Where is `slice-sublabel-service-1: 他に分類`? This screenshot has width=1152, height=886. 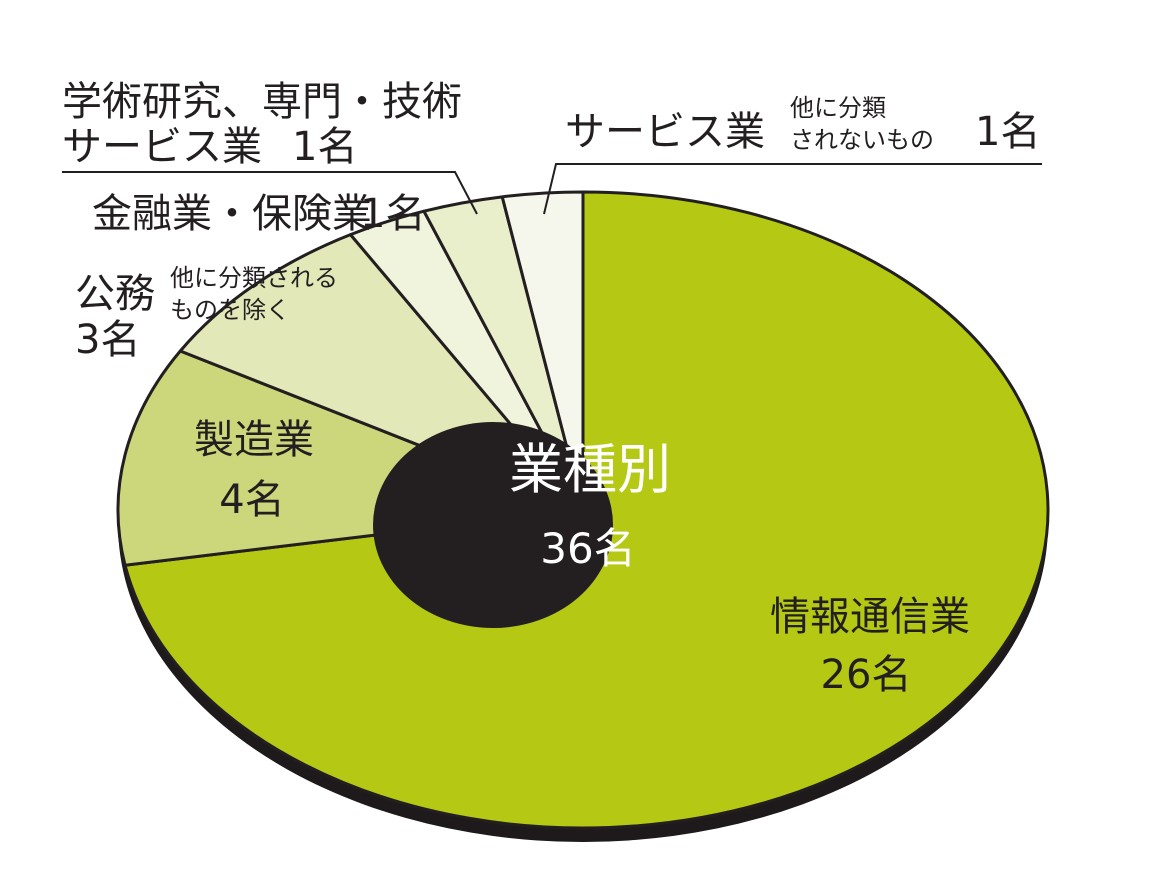
slice-sublabel-service-1: 他に分類 is located at coordinates (838, 108).